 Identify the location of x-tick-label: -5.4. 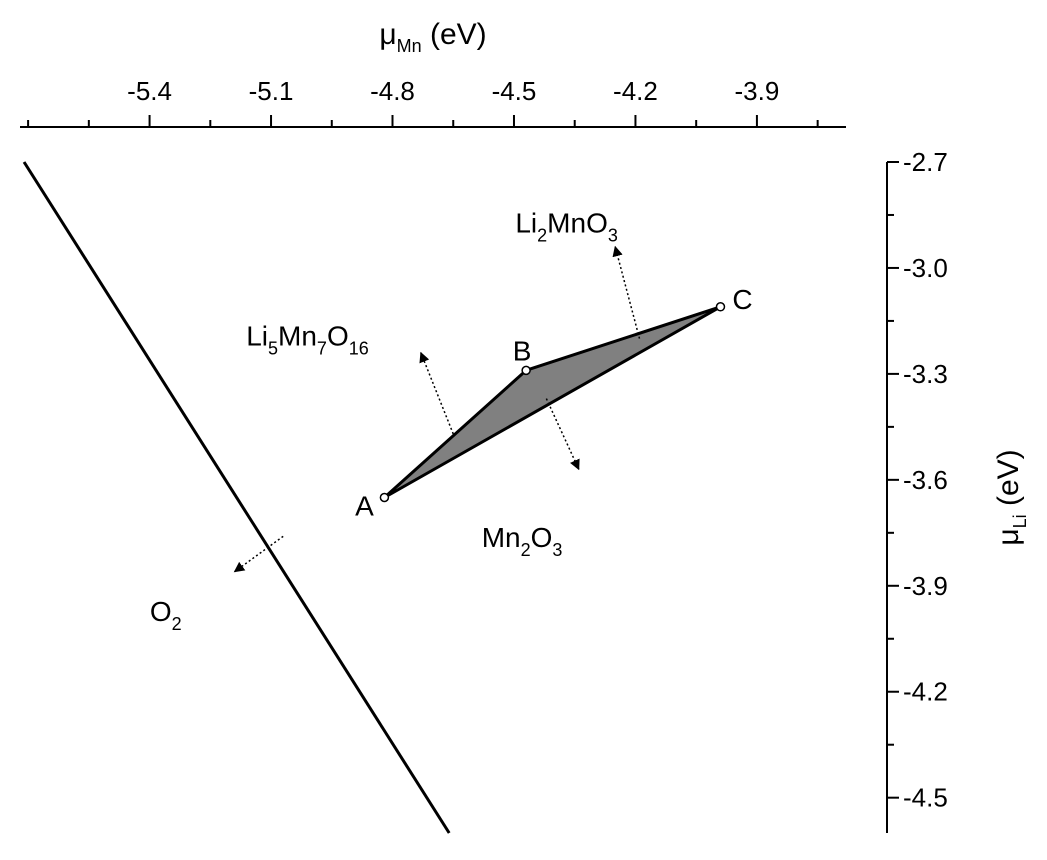
(149, 91).